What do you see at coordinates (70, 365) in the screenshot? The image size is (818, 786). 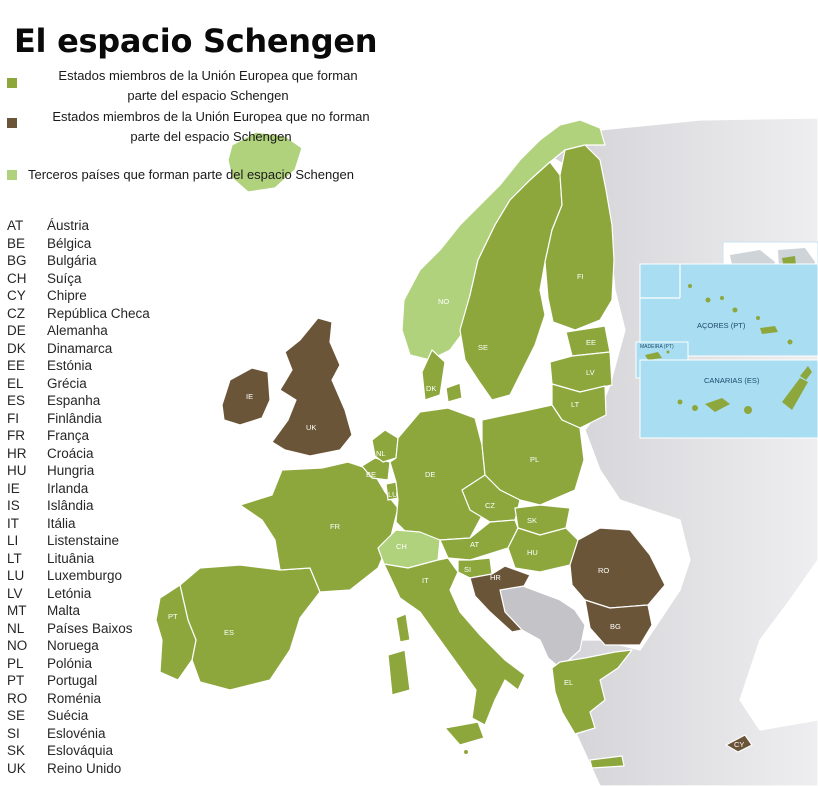 I see `country-name: Estónia` at bounding box center [70, 365].